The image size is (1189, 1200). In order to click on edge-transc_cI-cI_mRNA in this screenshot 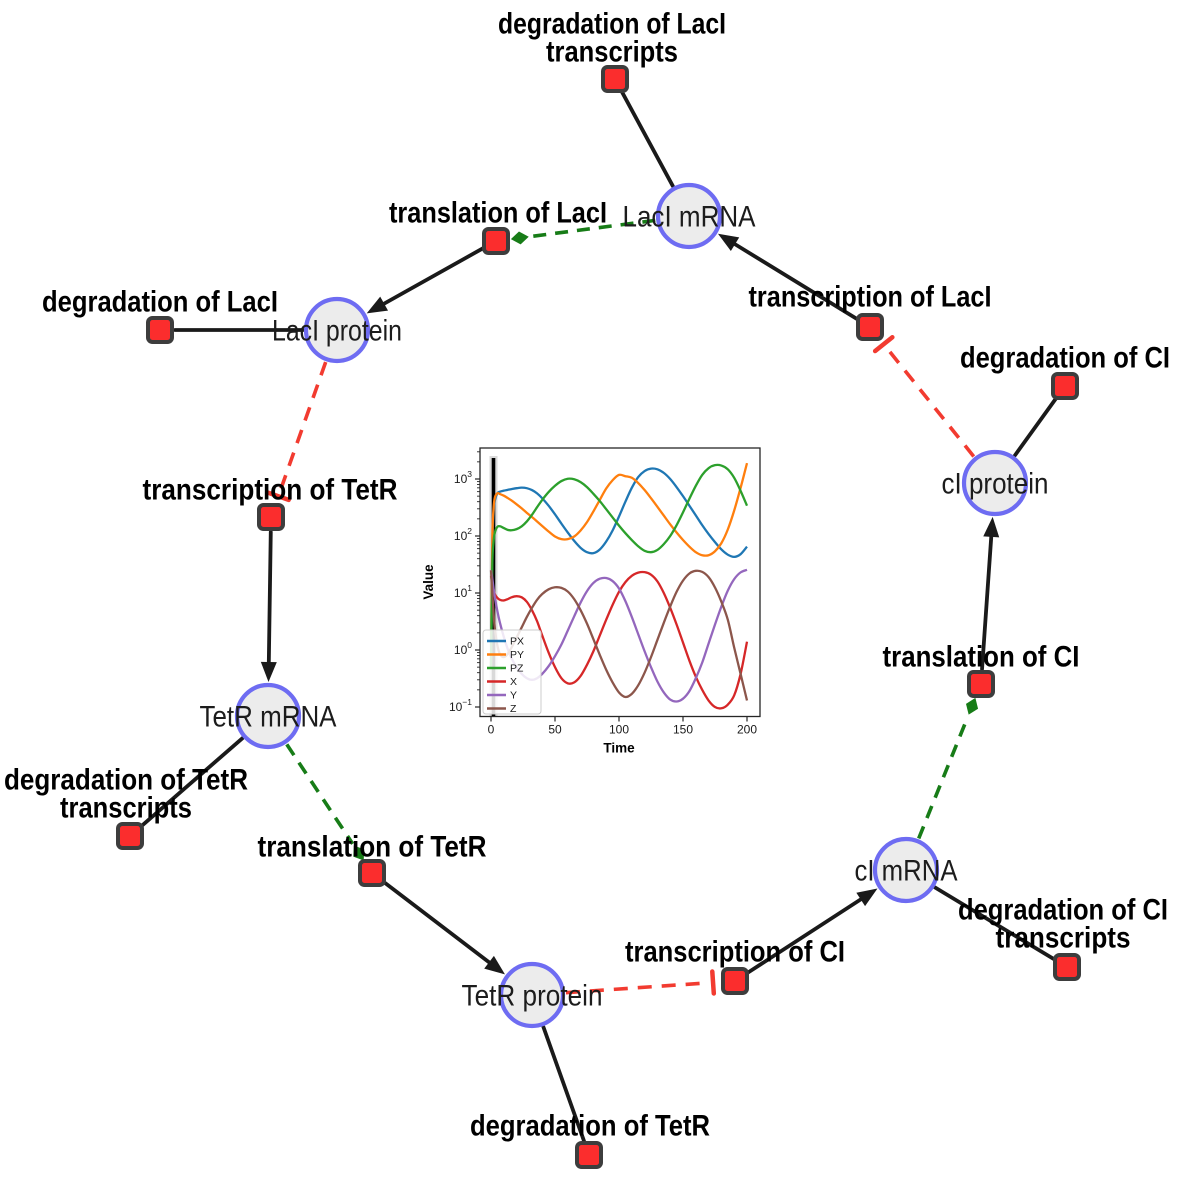, I will do `click(811, 931)`.